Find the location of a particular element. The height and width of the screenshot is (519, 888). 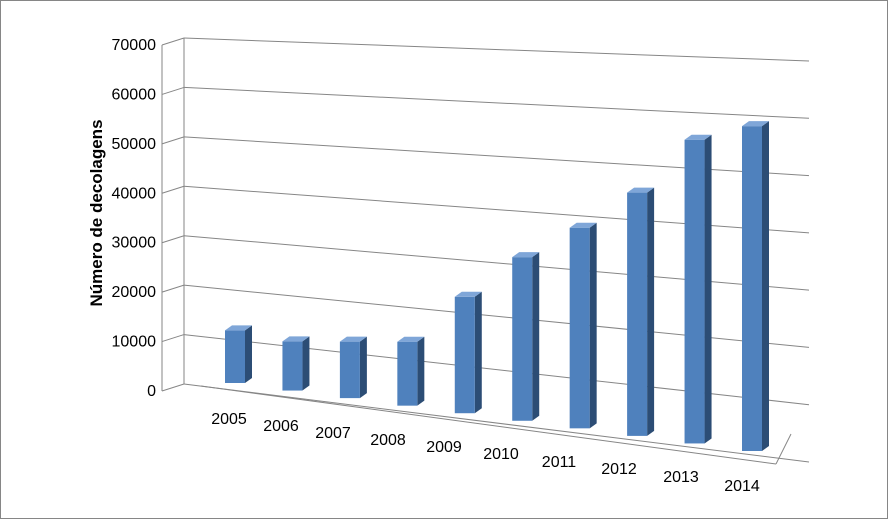

bar-2011 is located at coordinates (583, 325).